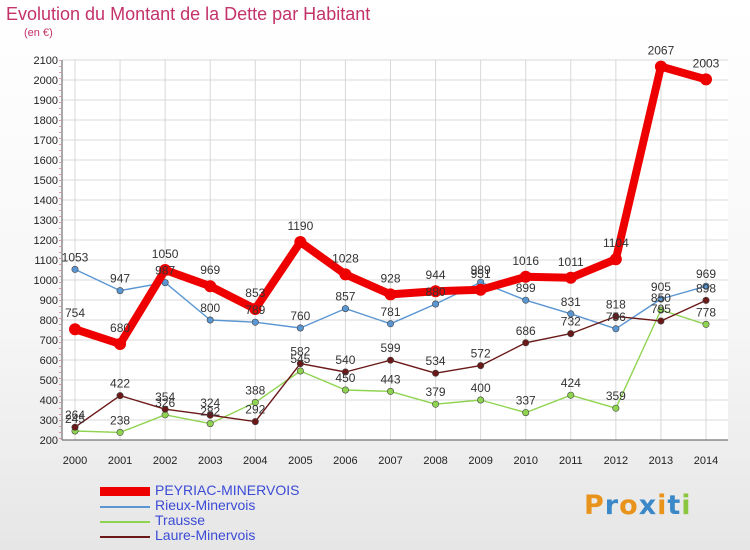  What do you see at coordinates (46, 261) in the screenshot?
I see `y-tick-label: 1100` at bounding box center [46, 261].